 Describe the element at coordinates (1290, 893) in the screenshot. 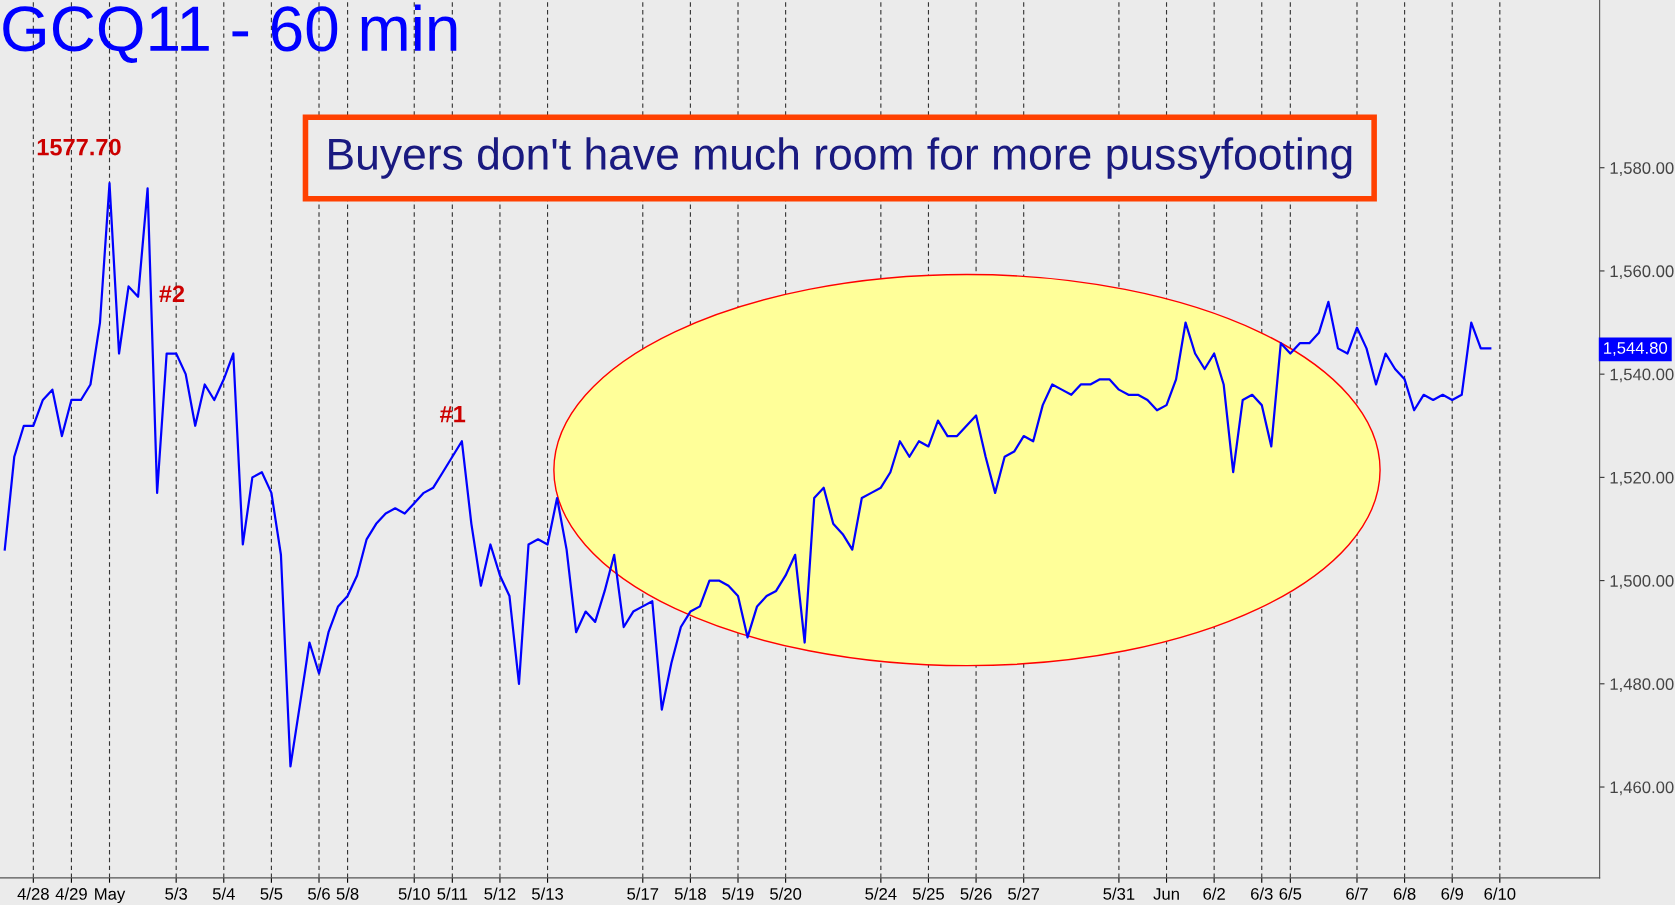

I see `x-tick-label: 6/5` at that location.